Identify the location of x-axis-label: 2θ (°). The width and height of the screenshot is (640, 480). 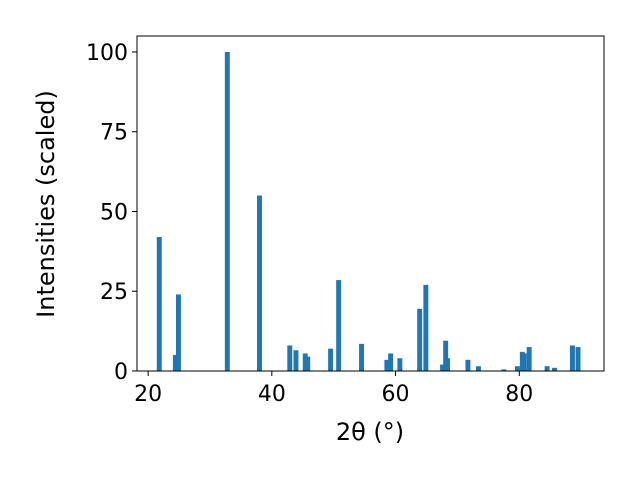
(370, 432).